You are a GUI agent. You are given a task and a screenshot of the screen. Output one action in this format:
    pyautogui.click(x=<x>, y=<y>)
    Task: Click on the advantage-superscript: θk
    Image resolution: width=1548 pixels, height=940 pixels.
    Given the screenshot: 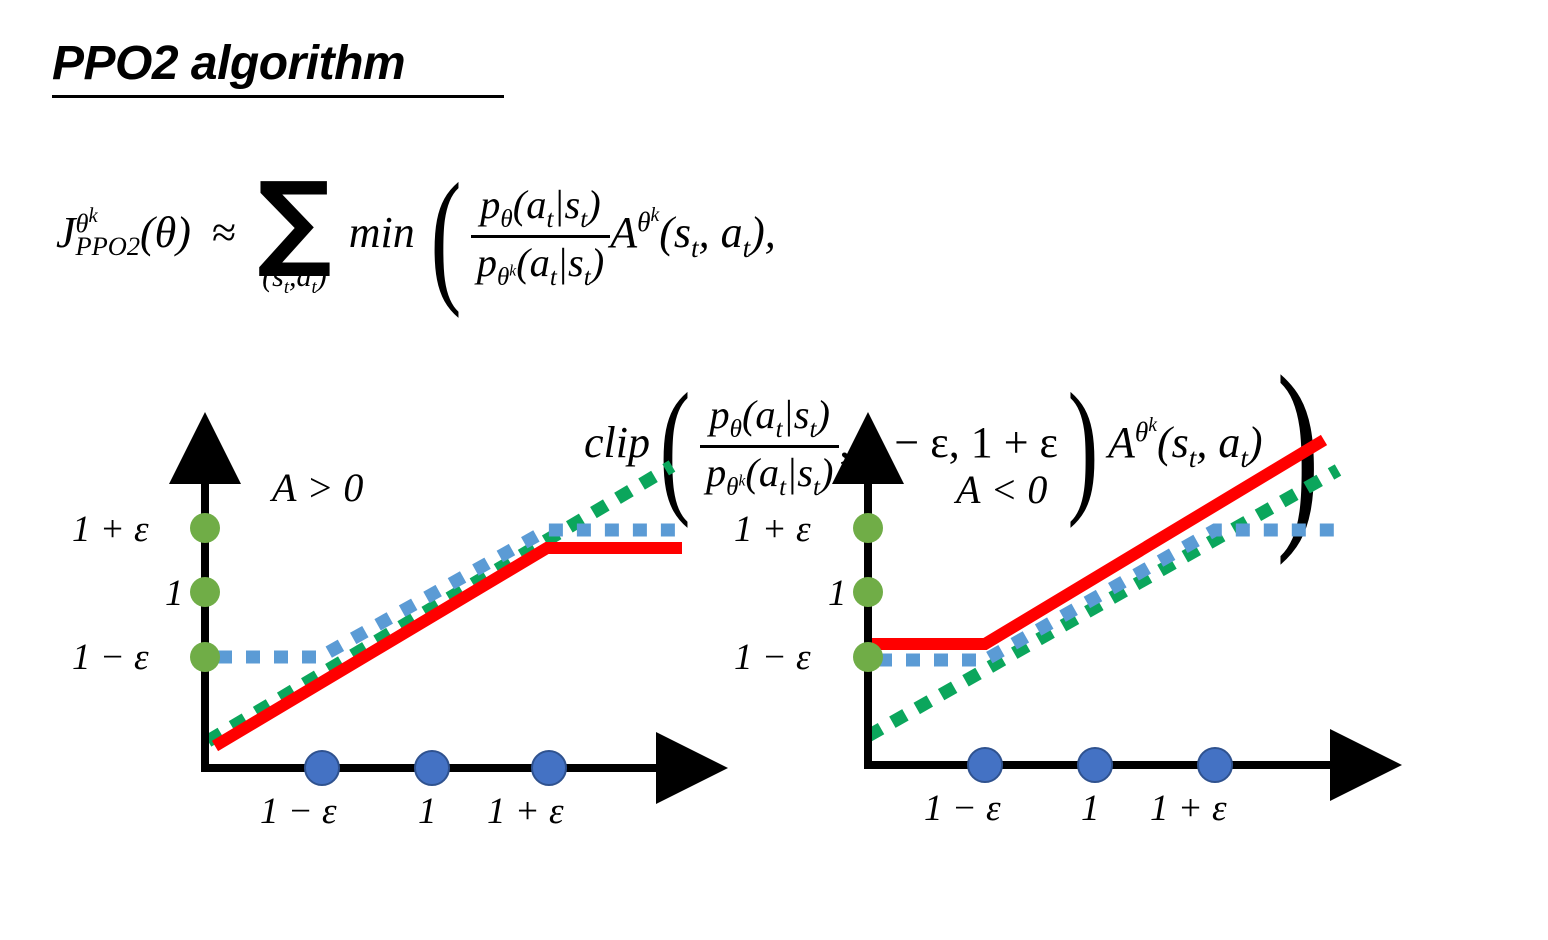 What is the action you would take?
    pyautogui.click(x=648, y=221)
    